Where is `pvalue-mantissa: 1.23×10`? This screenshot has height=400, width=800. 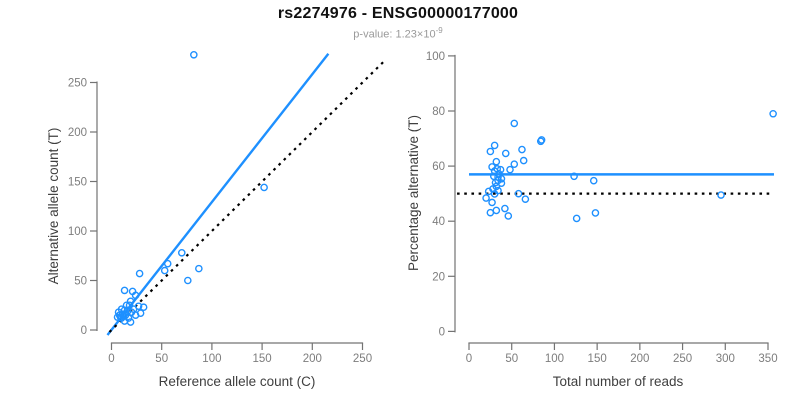 pvalue-mantissa: 1.23×10 is located at coordinates (415, 34).